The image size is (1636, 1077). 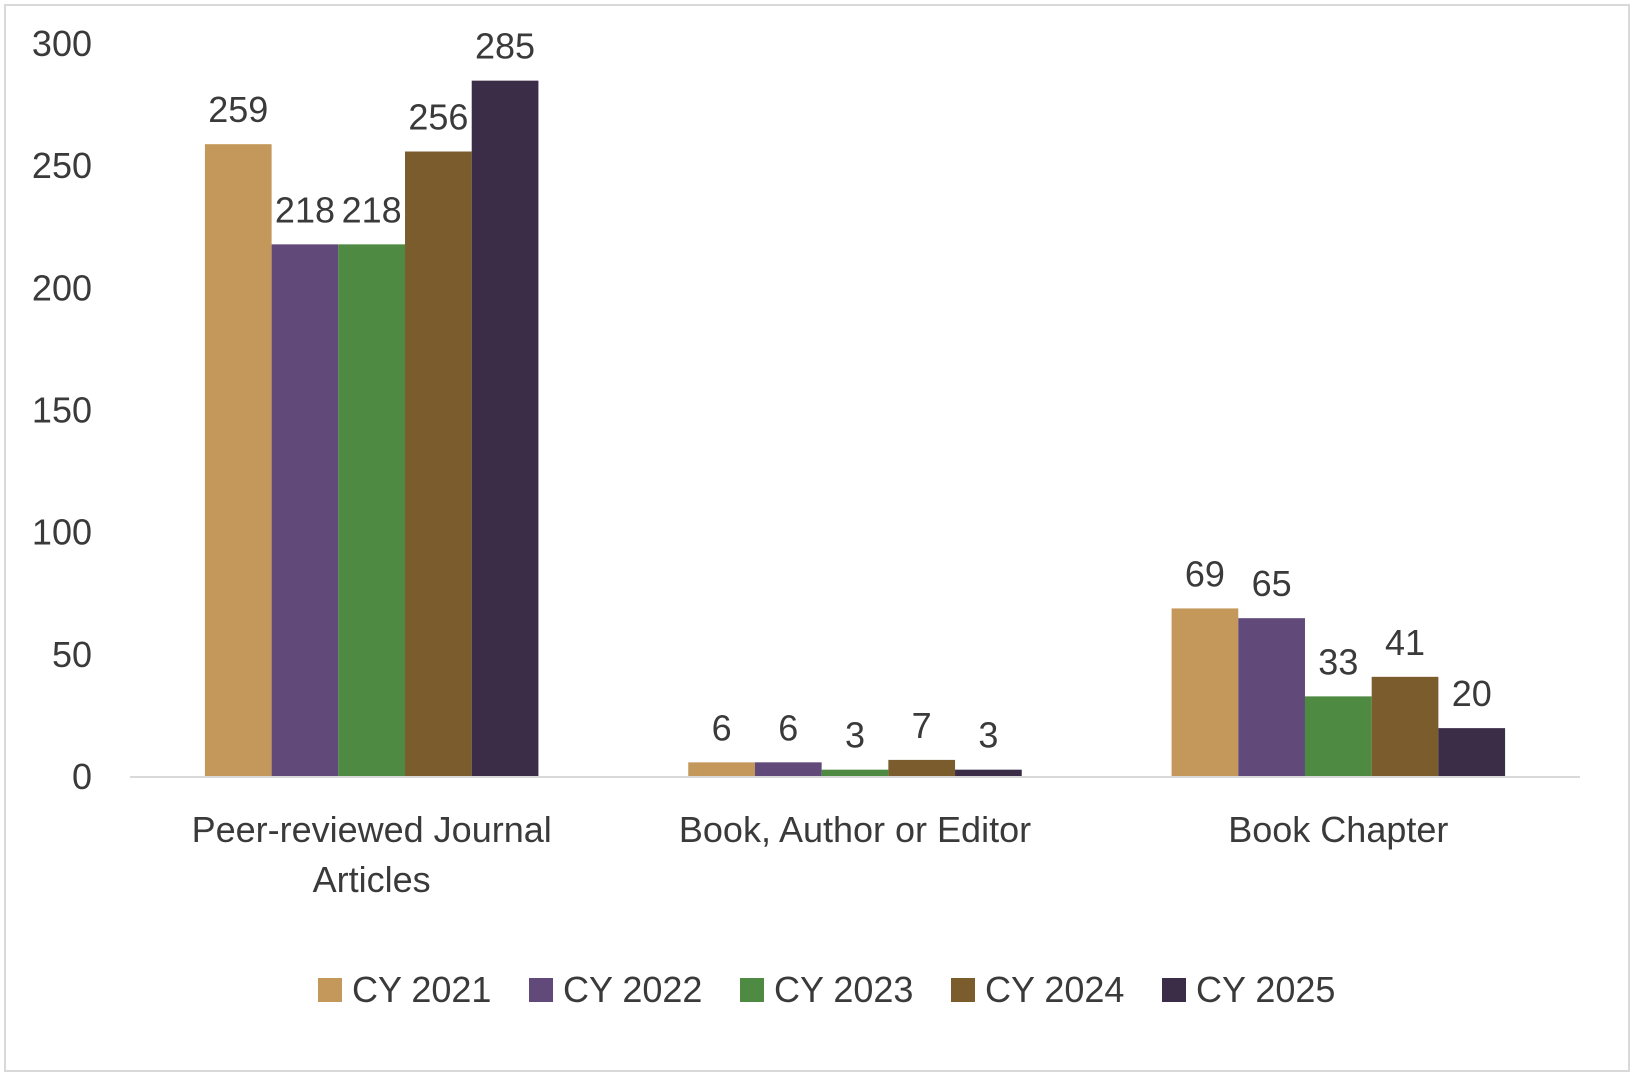 What do you see at coordinates (1472, 693) in the screenshot?
I see `data-label: 20` at bounding box center [1472, 693].